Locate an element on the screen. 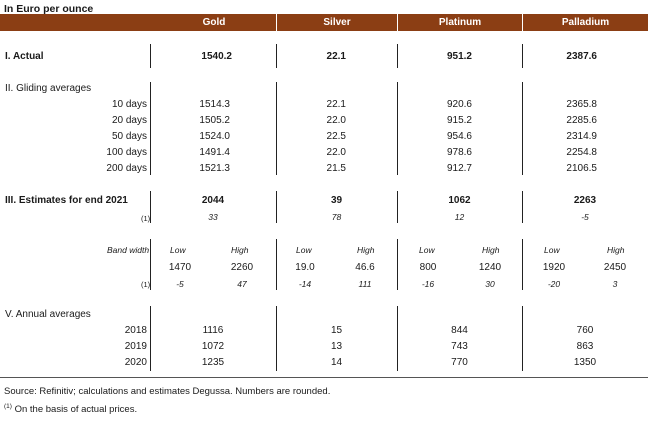 The image size is (650, 423). estimate-change-palladium: -5 is located at coordinates (585, 217).